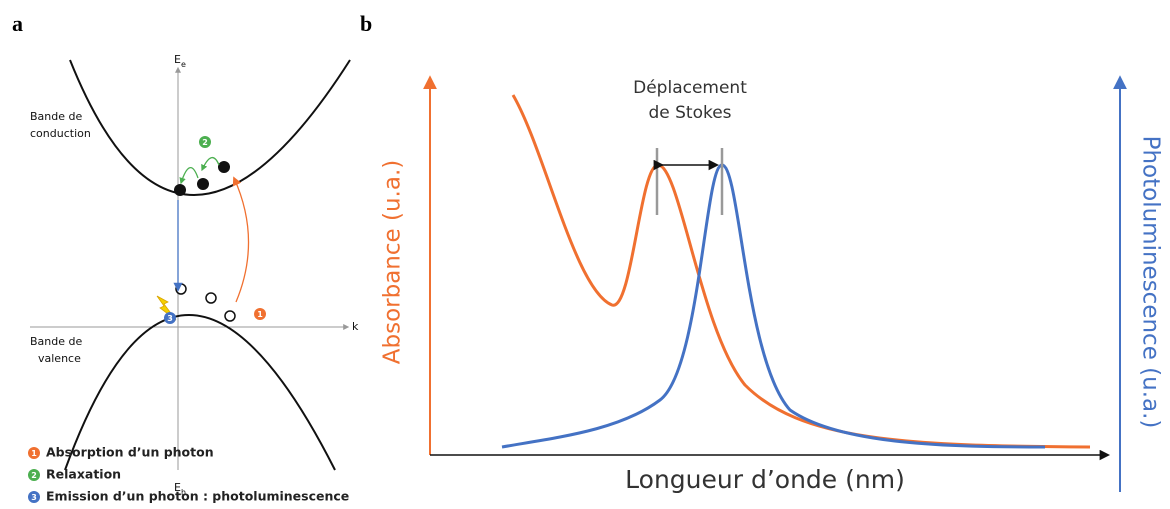 Image resolution: width=1170 pixels, height=509 pixels. Describe the element at coordinates (83, 474) in the screenshot. I see `legend-text: Relaxation` at that location.